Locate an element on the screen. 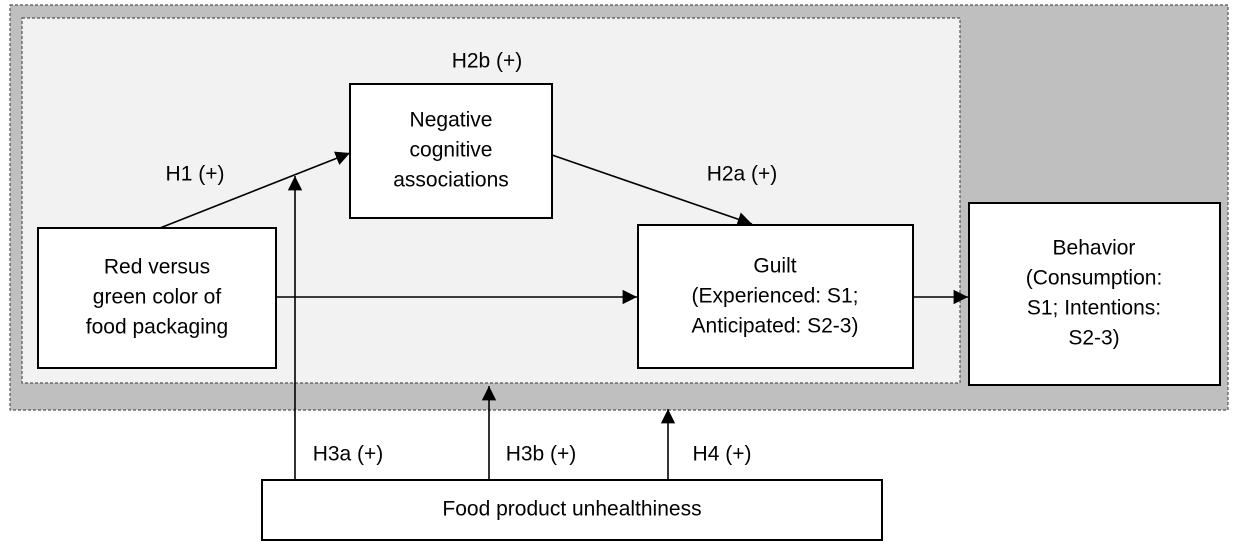 This screenshot has height=548, width=1233. node-label: Red versus is located at coordinates (157, 267).